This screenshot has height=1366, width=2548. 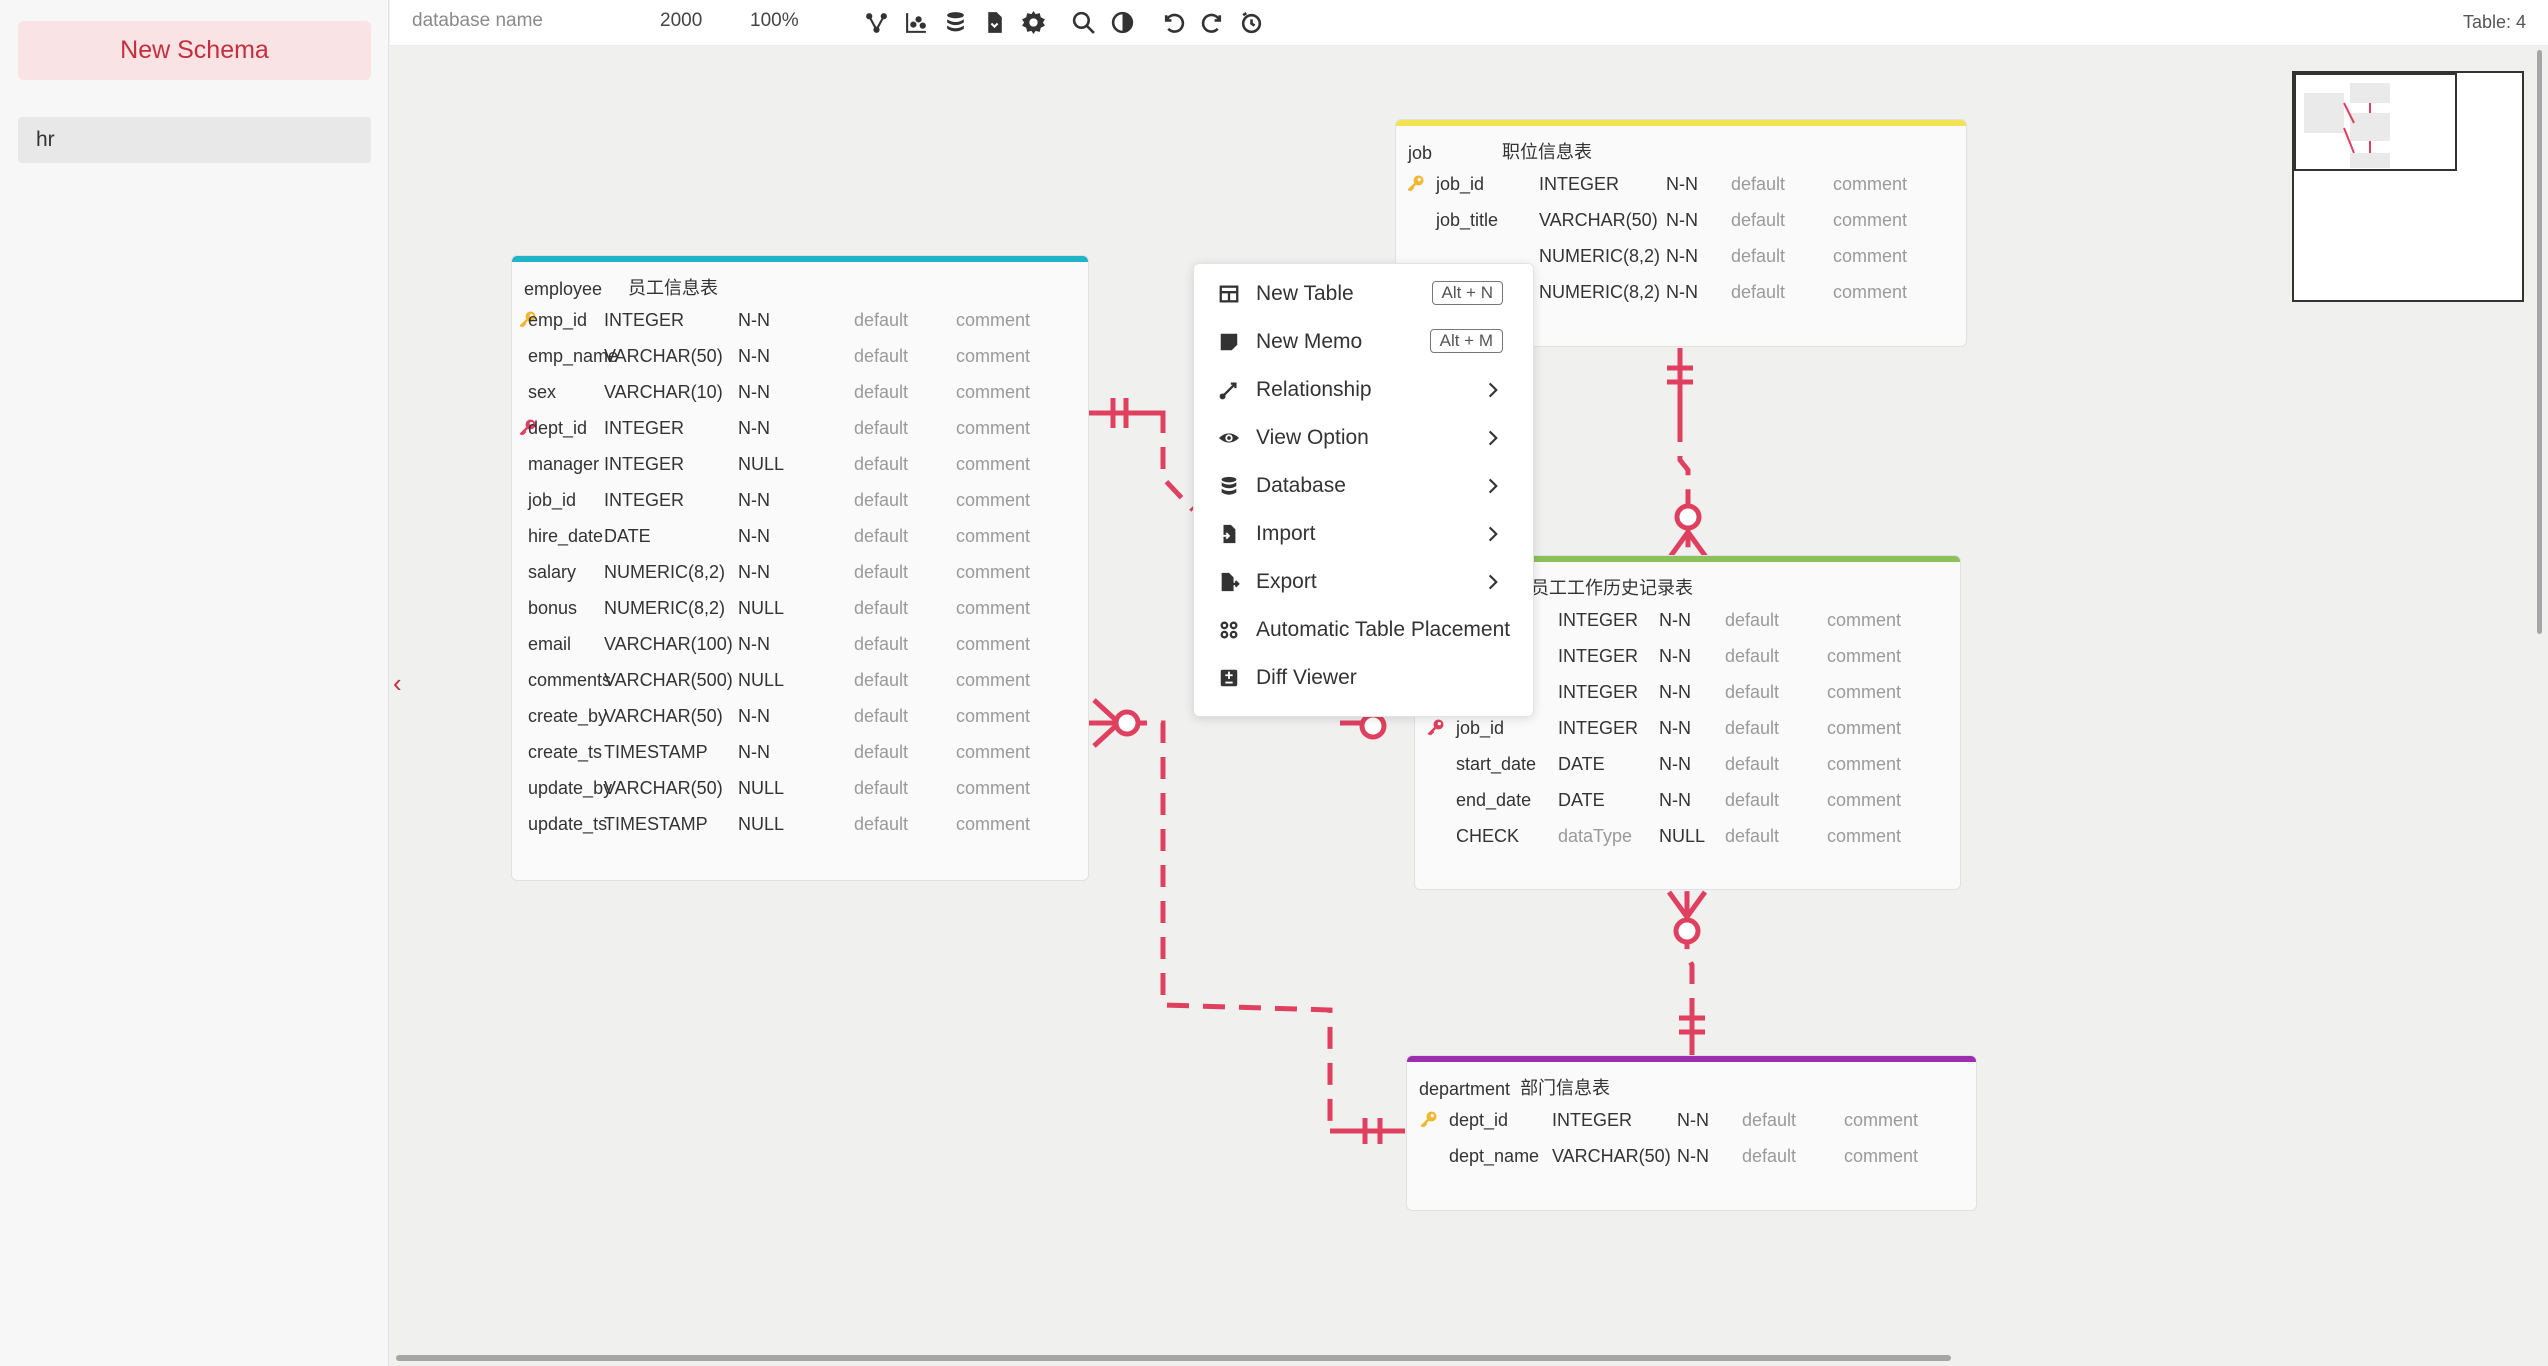 I want to click on column-row: email VARCHAR(100) N-N default comment, so click(x=800, y=644).